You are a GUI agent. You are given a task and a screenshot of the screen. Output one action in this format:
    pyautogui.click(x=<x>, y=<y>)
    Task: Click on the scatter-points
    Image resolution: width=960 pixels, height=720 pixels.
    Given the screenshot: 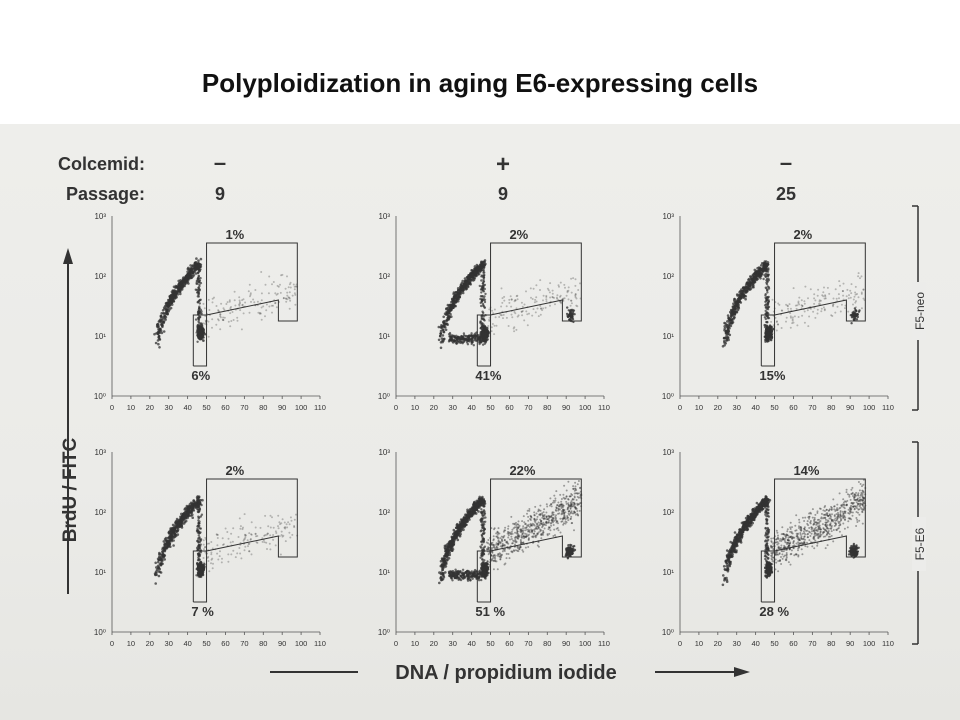 What is the action you would take?
    pyautogui.click(x=226, y=540)
    